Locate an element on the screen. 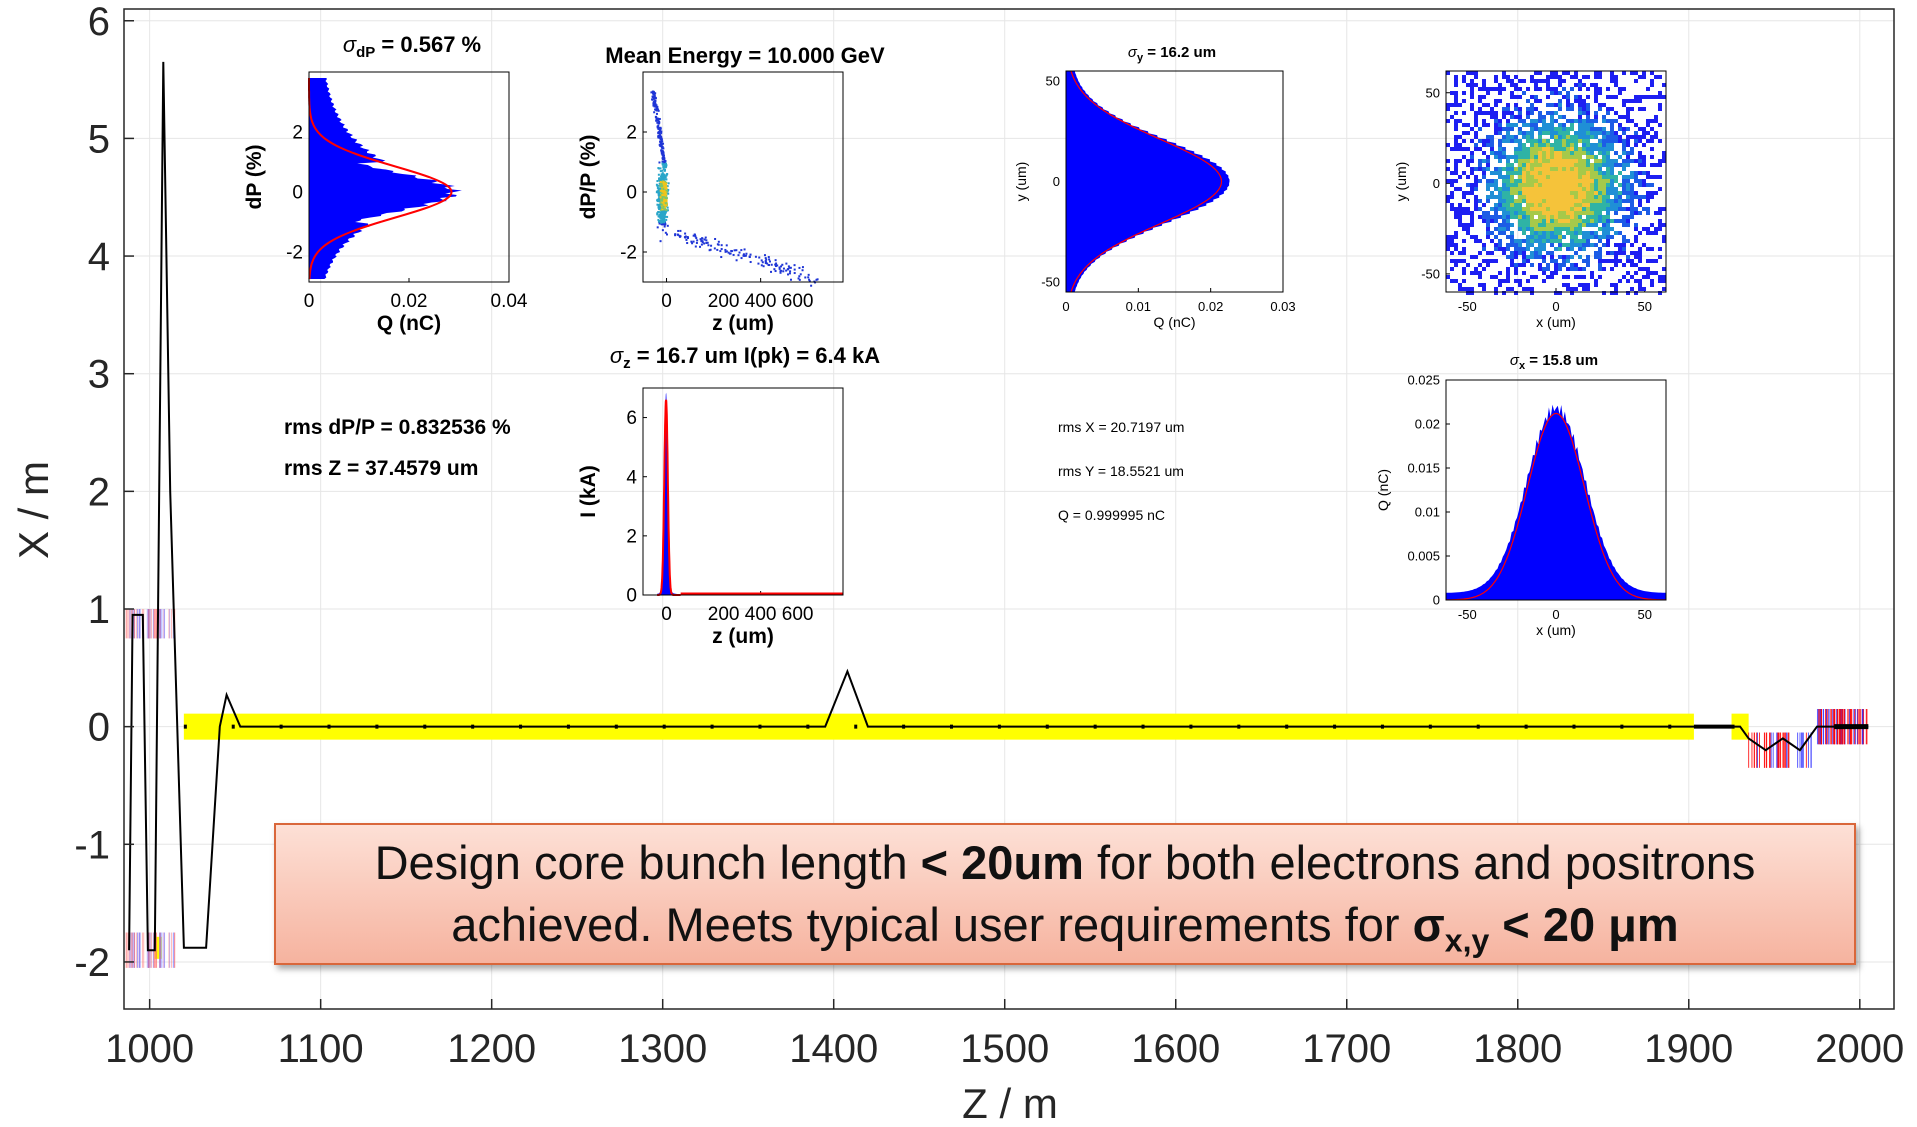  x-tick-label: 1200 is located at coordinates (491, 1049).